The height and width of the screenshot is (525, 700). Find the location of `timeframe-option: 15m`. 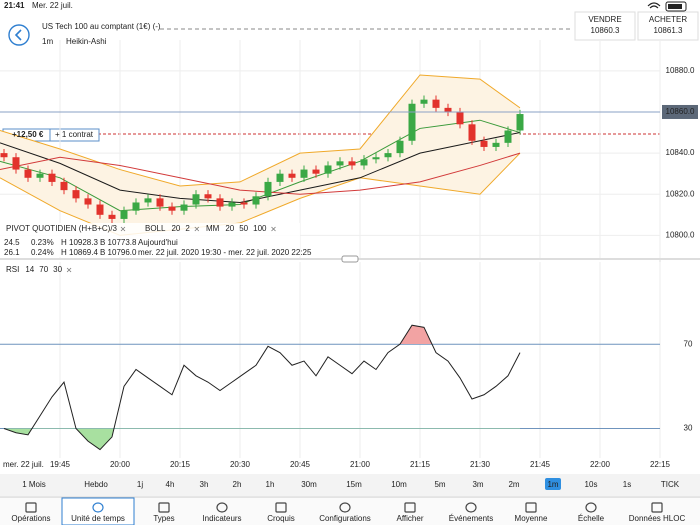

timeframe-option: 15m is located at coordinates (354, 484).